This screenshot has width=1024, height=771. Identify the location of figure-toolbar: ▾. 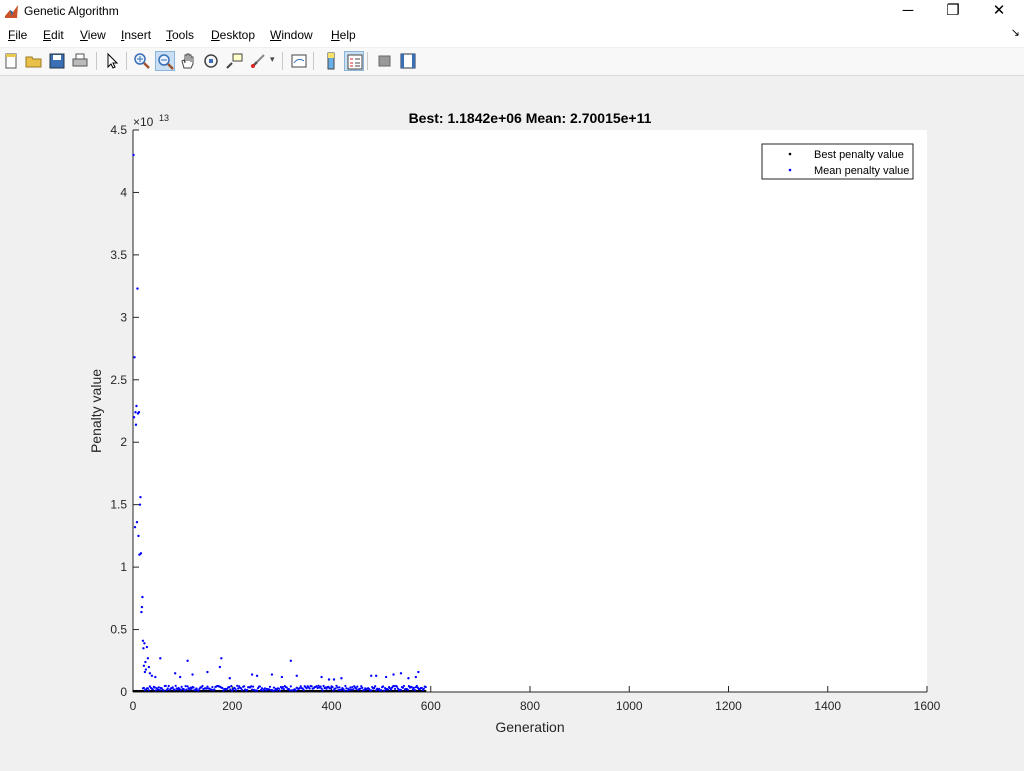
(512, 62).